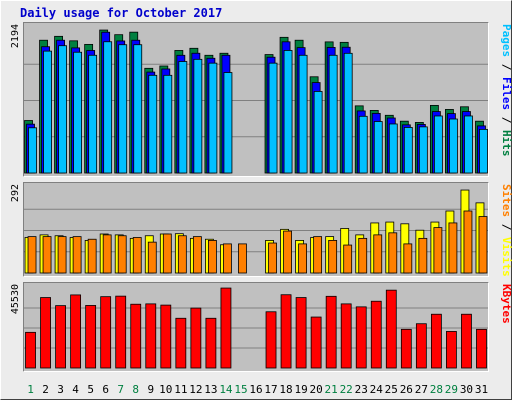 The image size is (512, 400). Describe the element at coordinates (346, 389) in the screenshot. I see `x-tick-label: 22` at that location.